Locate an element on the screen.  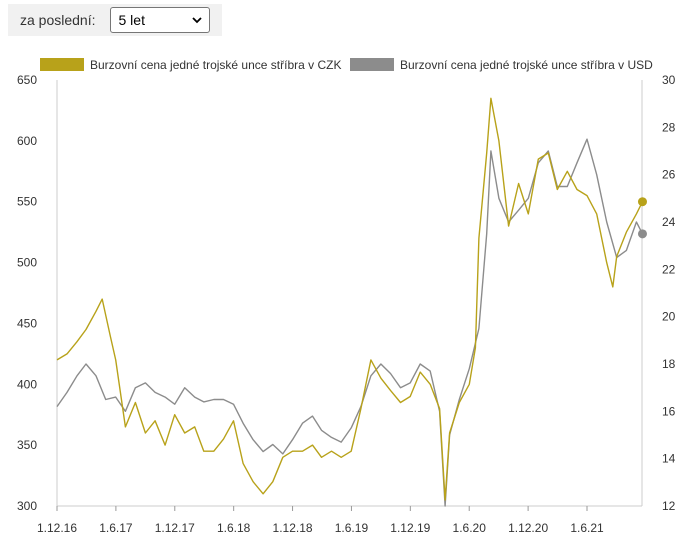
x-tick-label: 1.12.16 is located at coordinates (57, 528).